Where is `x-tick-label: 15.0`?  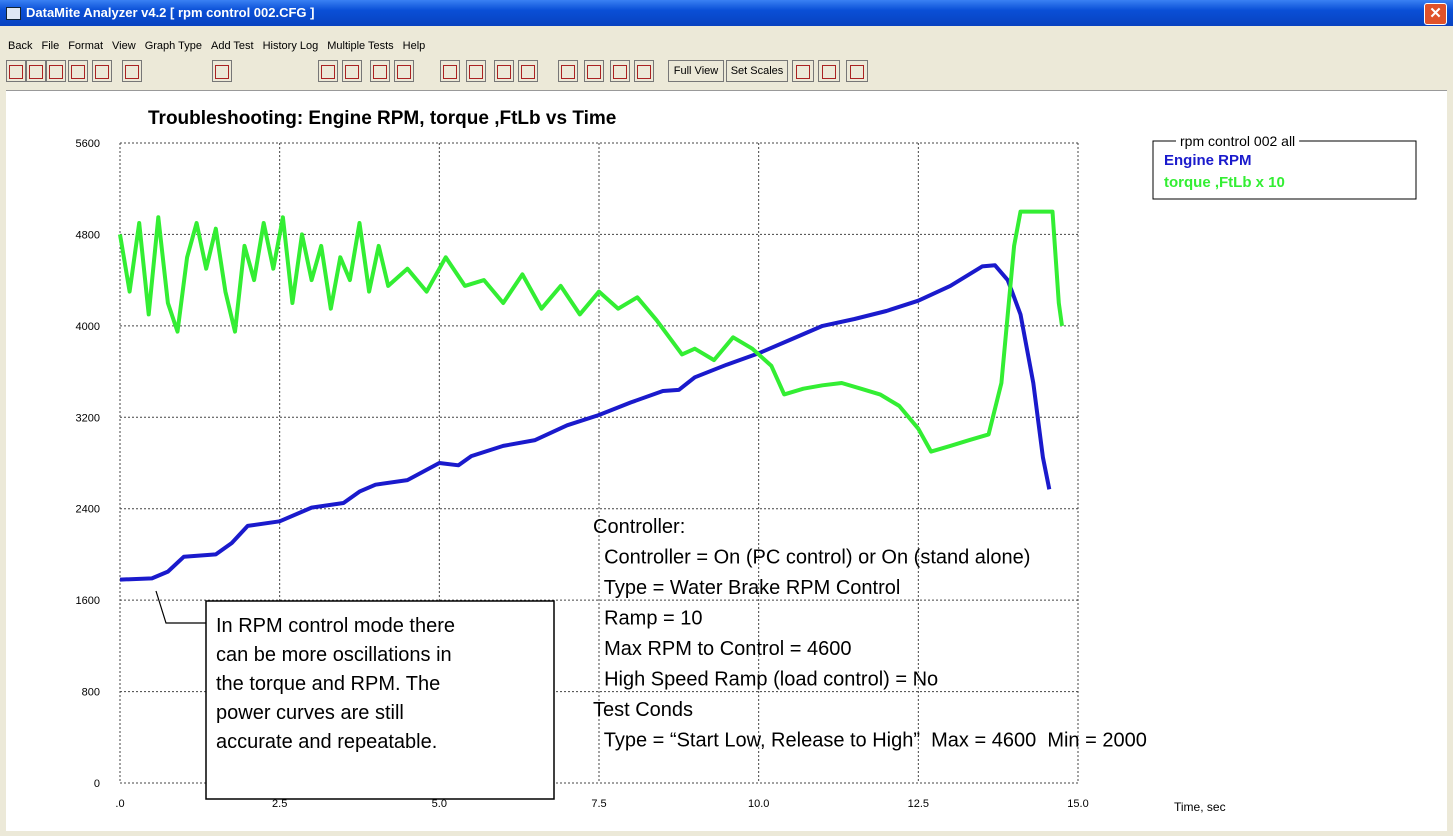 x-tick-label: 15.0 is located at coordinates (1077, 804).